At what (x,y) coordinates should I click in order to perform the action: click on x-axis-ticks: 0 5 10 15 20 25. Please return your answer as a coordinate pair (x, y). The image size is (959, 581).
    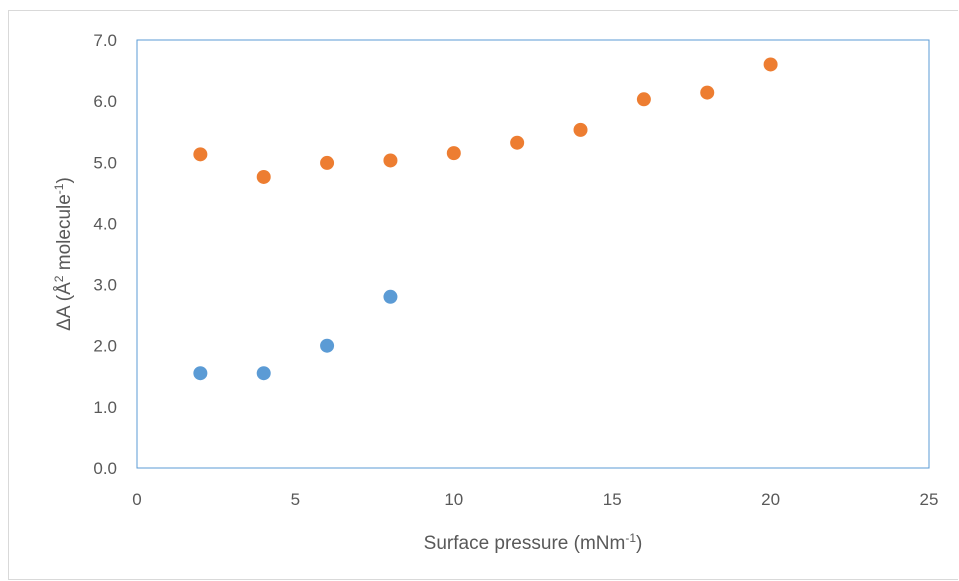
    Looking at the image, I should click on (535, 499).